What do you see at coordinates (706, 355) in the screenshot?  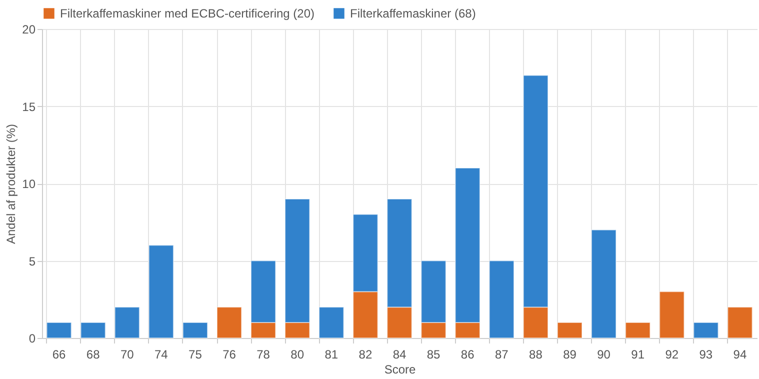 I see `x-tick-label: 93` at bounding box center [706, 355].